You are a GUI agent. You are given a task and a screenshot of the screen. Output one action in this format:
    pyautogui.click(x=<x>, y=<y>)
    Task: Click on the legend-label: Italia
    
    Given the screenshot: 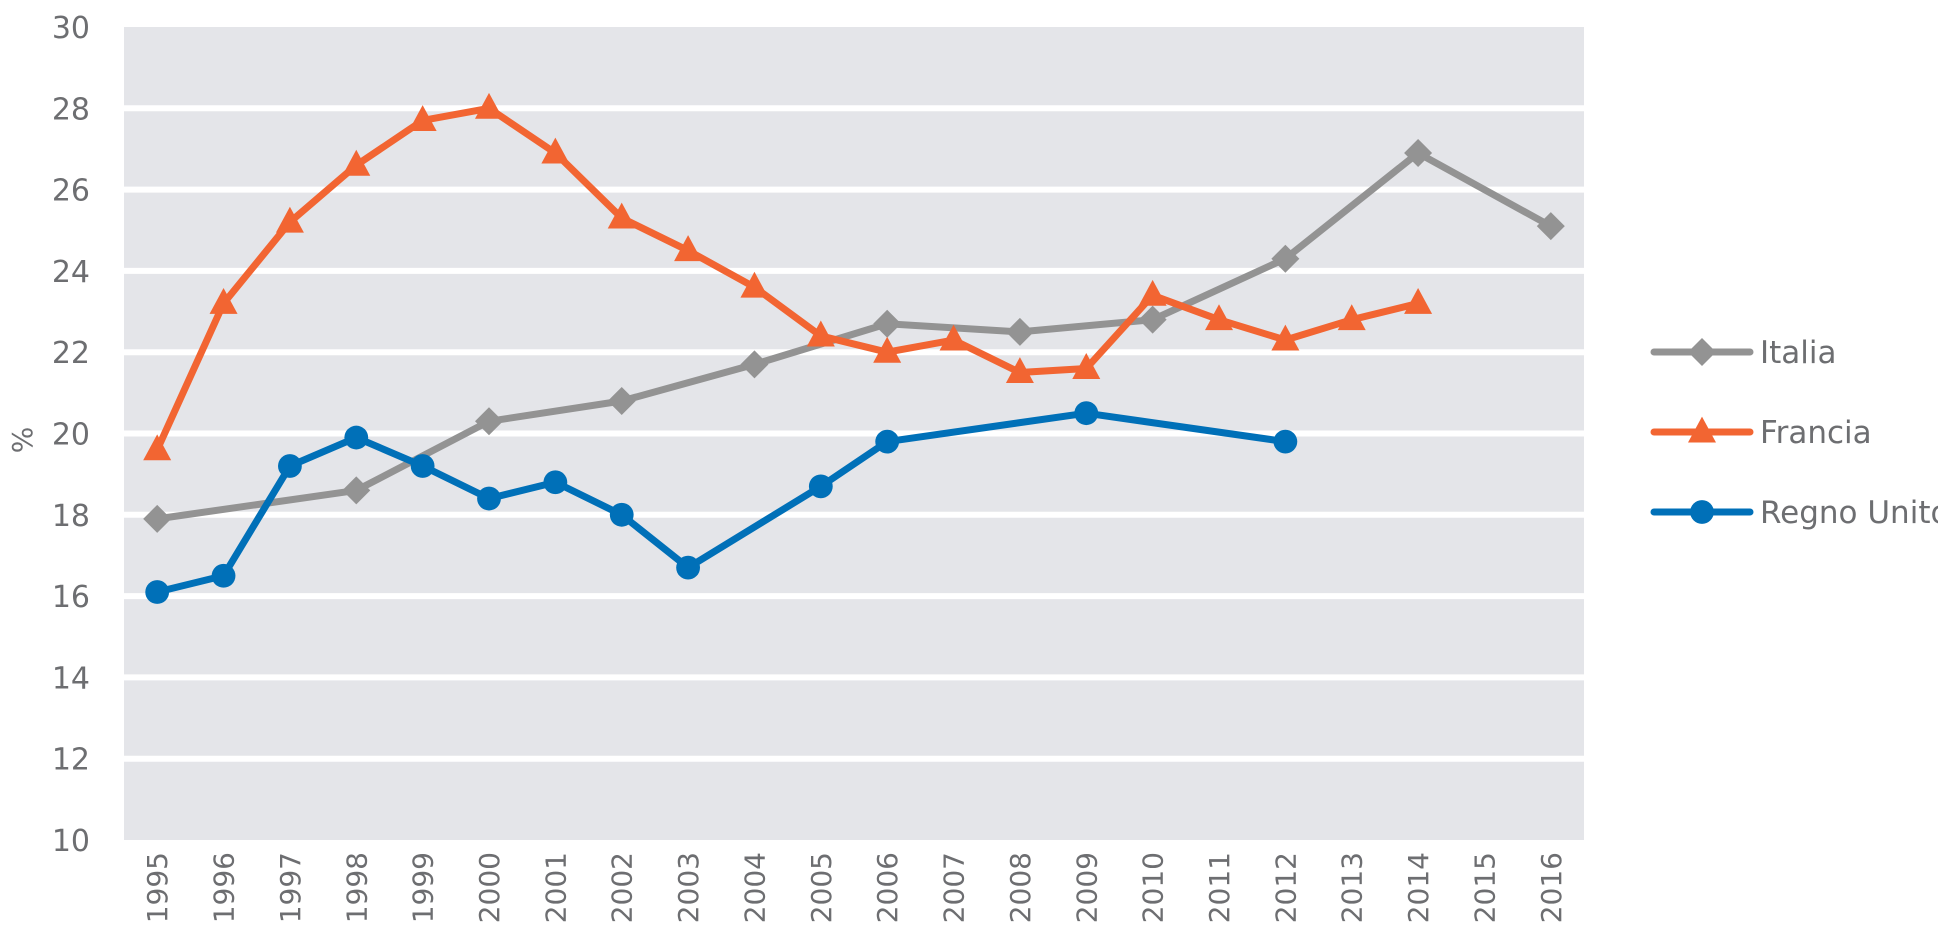 What is the action you would take?
    pyautogui.click(x=1798, y=353)
    